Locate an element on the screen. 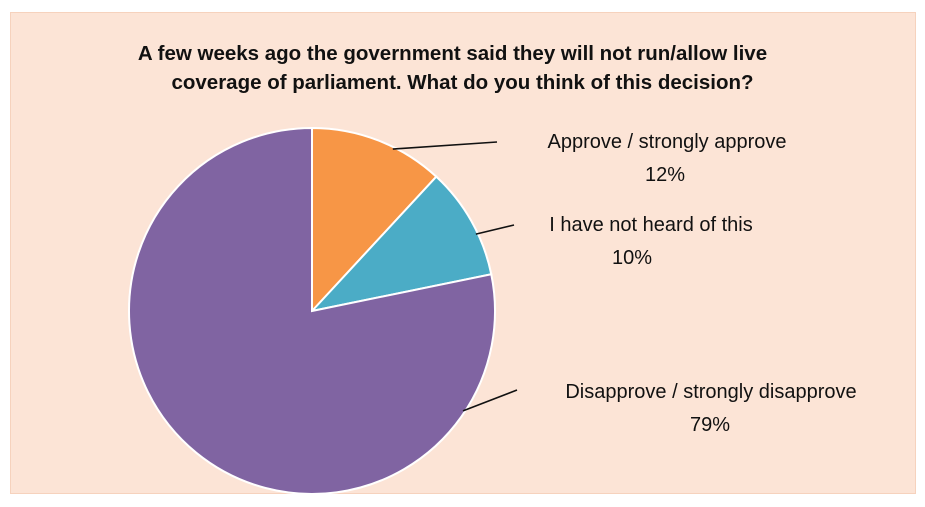  slice-label-disapprove: Disapprove / strongly disapprove is located at coordinates (710, 392).